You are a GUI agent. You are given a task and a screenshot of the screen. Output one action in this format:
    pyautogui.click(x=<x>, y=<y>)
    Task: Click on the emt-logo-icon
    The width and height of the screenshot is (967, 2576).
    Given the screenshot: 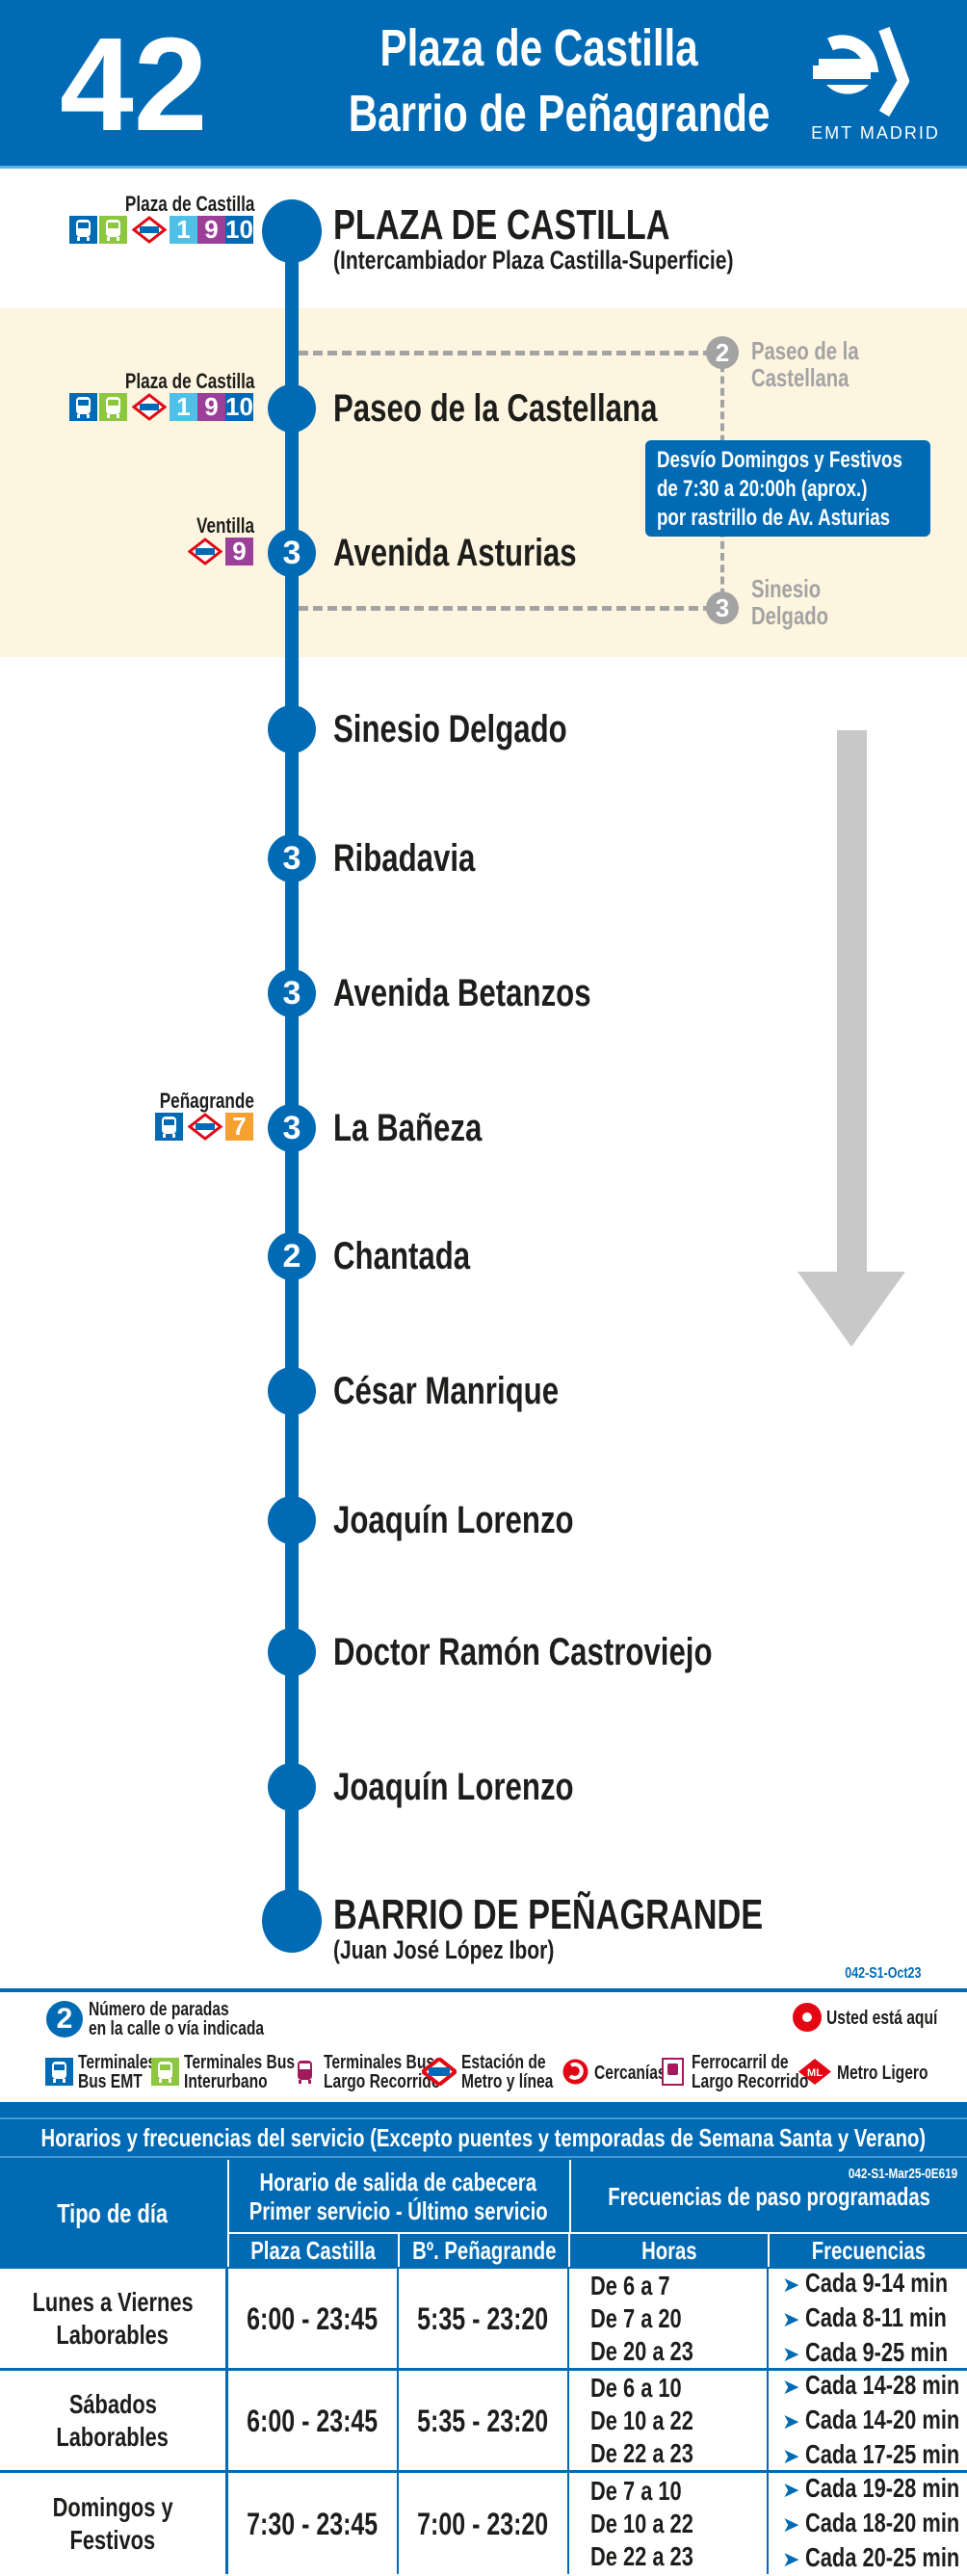 What is the action you would take?
    pyautogui.click(x=861, y=72)
    